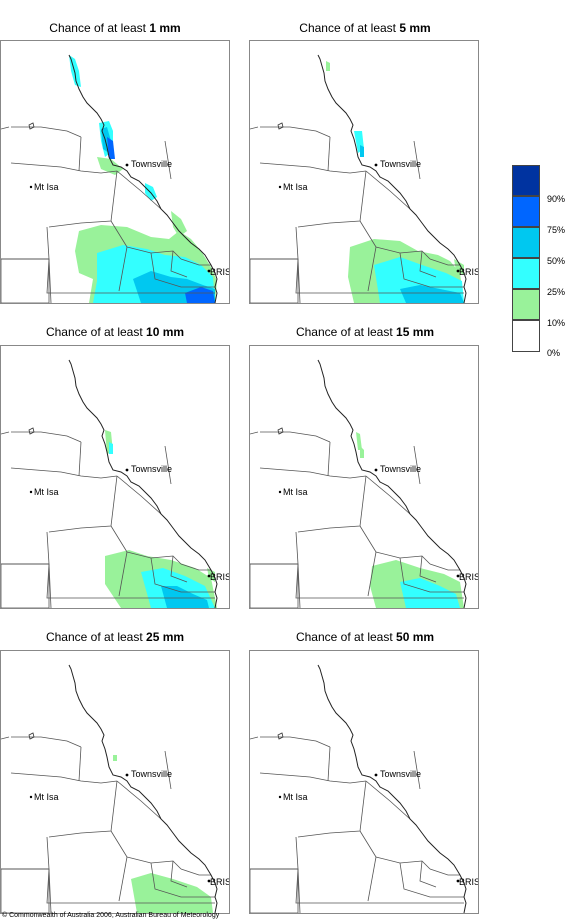  What do you see at coordinates (554, 353) in the screenshot?
I see `legend-label-0: 0%` at bounding box center [554, 353].